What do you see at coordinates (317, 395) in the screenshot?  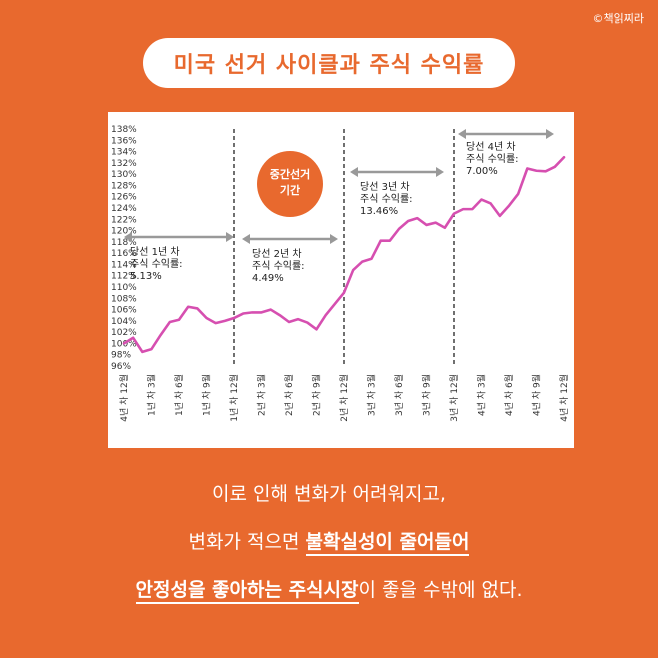 I see `x-tick-label: 2년 차 9월` at bounding box center [317, 395].